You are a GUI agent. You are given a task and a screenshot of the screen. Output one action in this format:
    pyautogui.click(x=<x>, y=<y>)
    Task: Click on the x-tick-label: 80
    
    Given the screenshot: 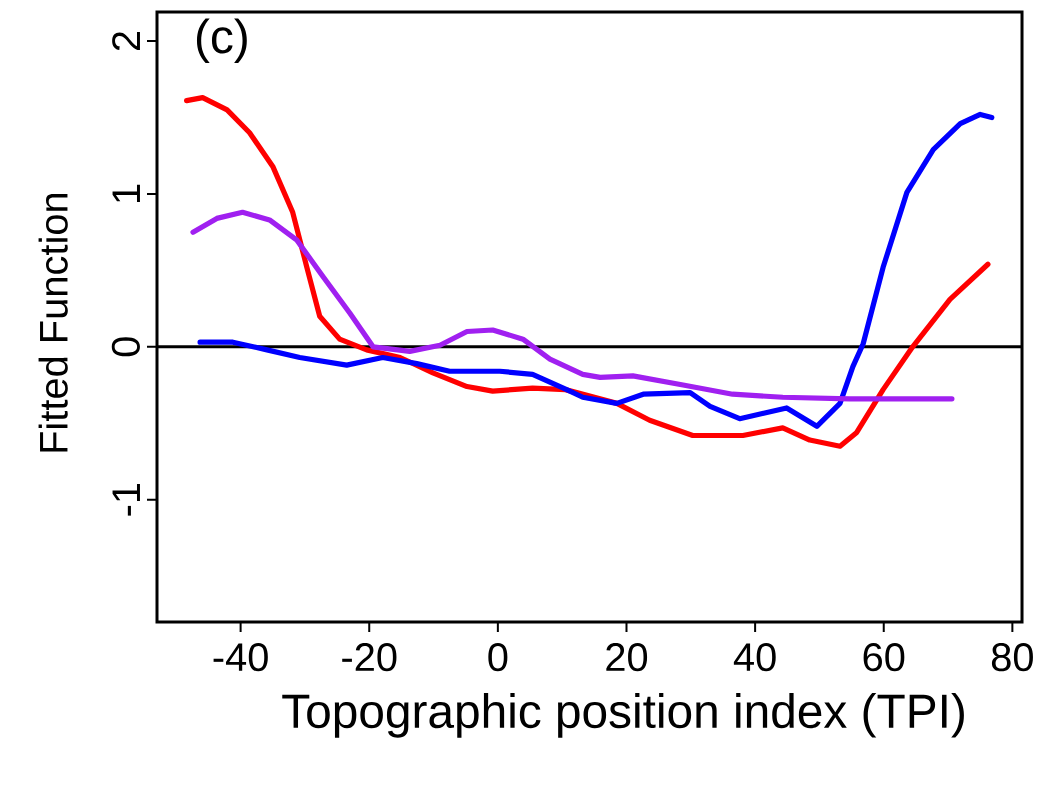 What is the action you would take?
    pyautogui.click(x=1012, y=657)
    